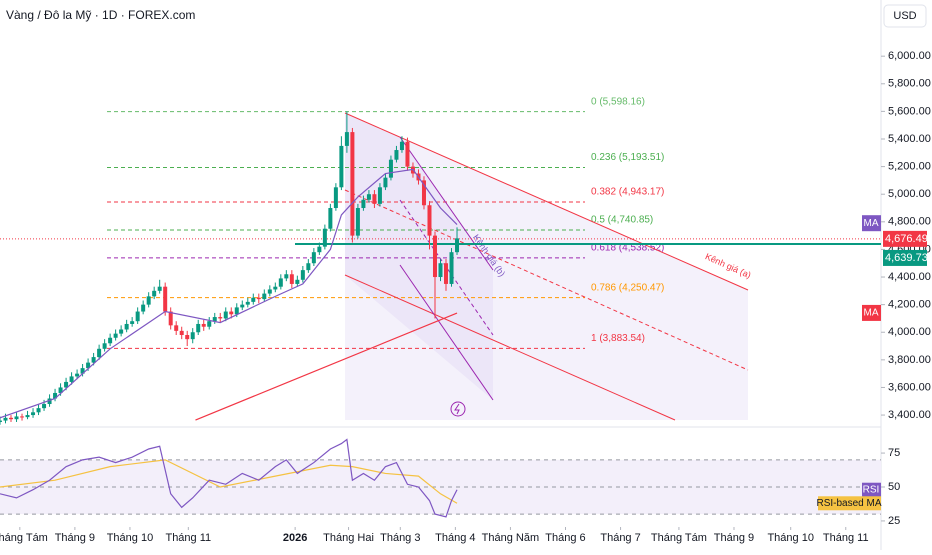 The height and width of the screenshot is (555, 932). I want to click on rsi-ma-tag-label: RSI-based MA, so click(848, 503).